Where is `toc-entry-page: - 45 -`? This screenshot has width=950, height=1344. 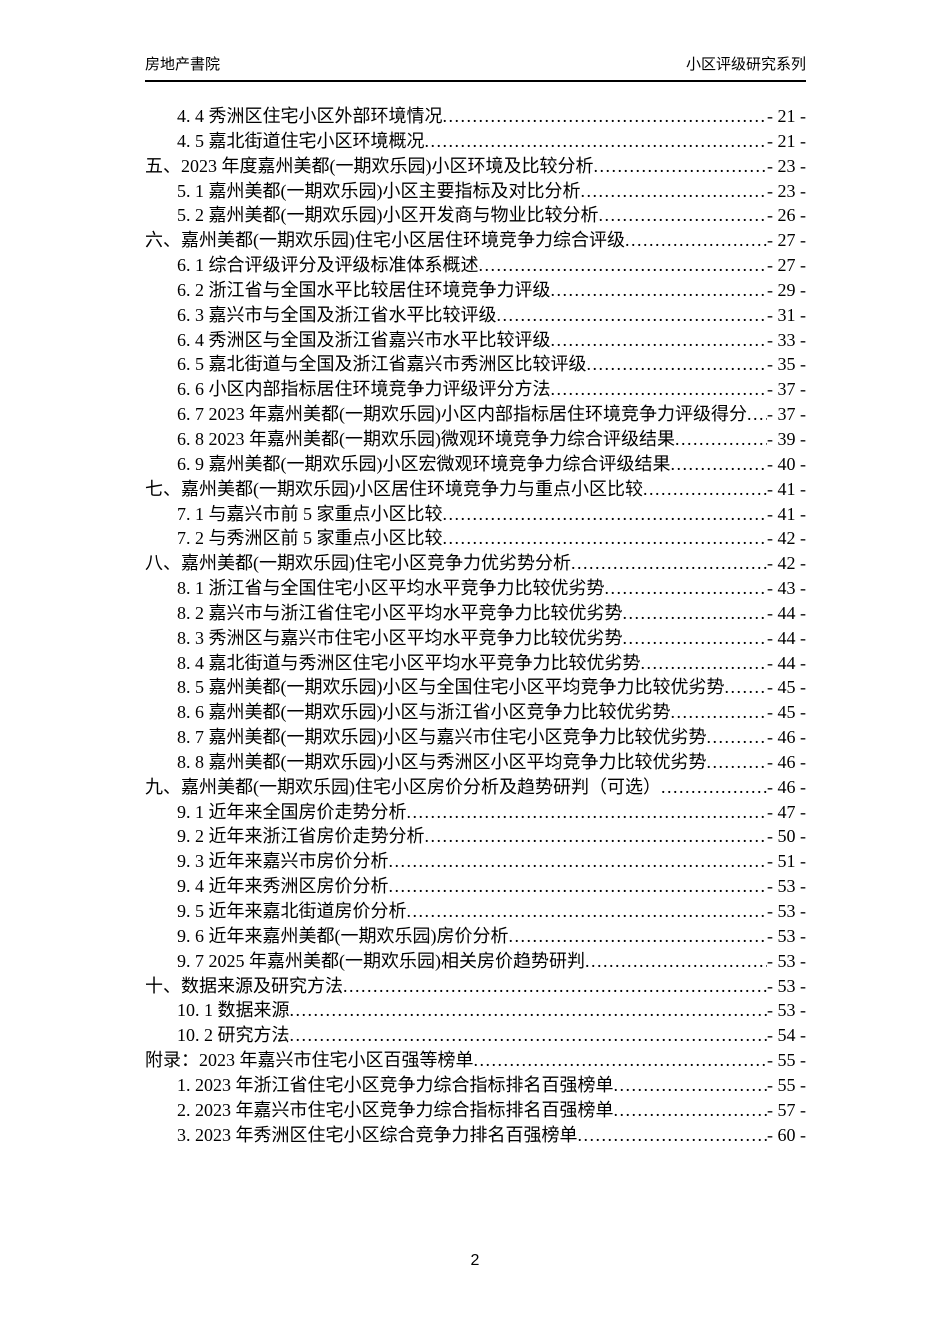 toc-entry-page: - 45 - is located at coordinates (786, 712).